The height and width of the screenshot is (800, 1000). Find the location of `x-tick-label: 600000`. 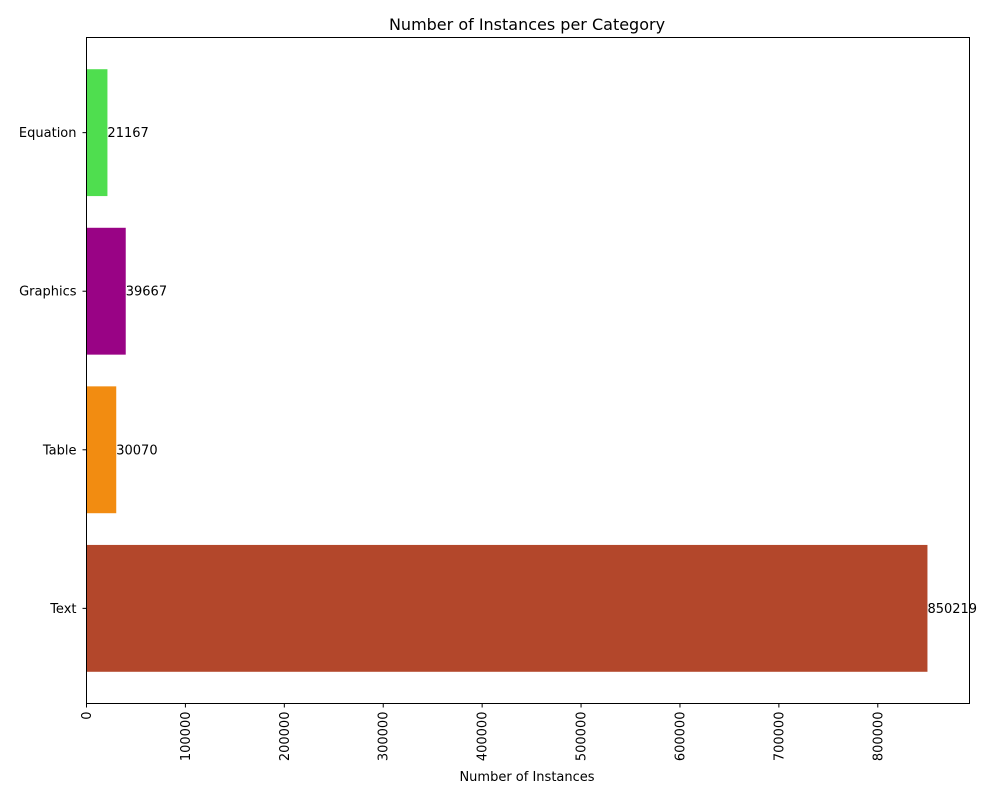

x-tick-label: 600000 is located at coordinates (680, 737).